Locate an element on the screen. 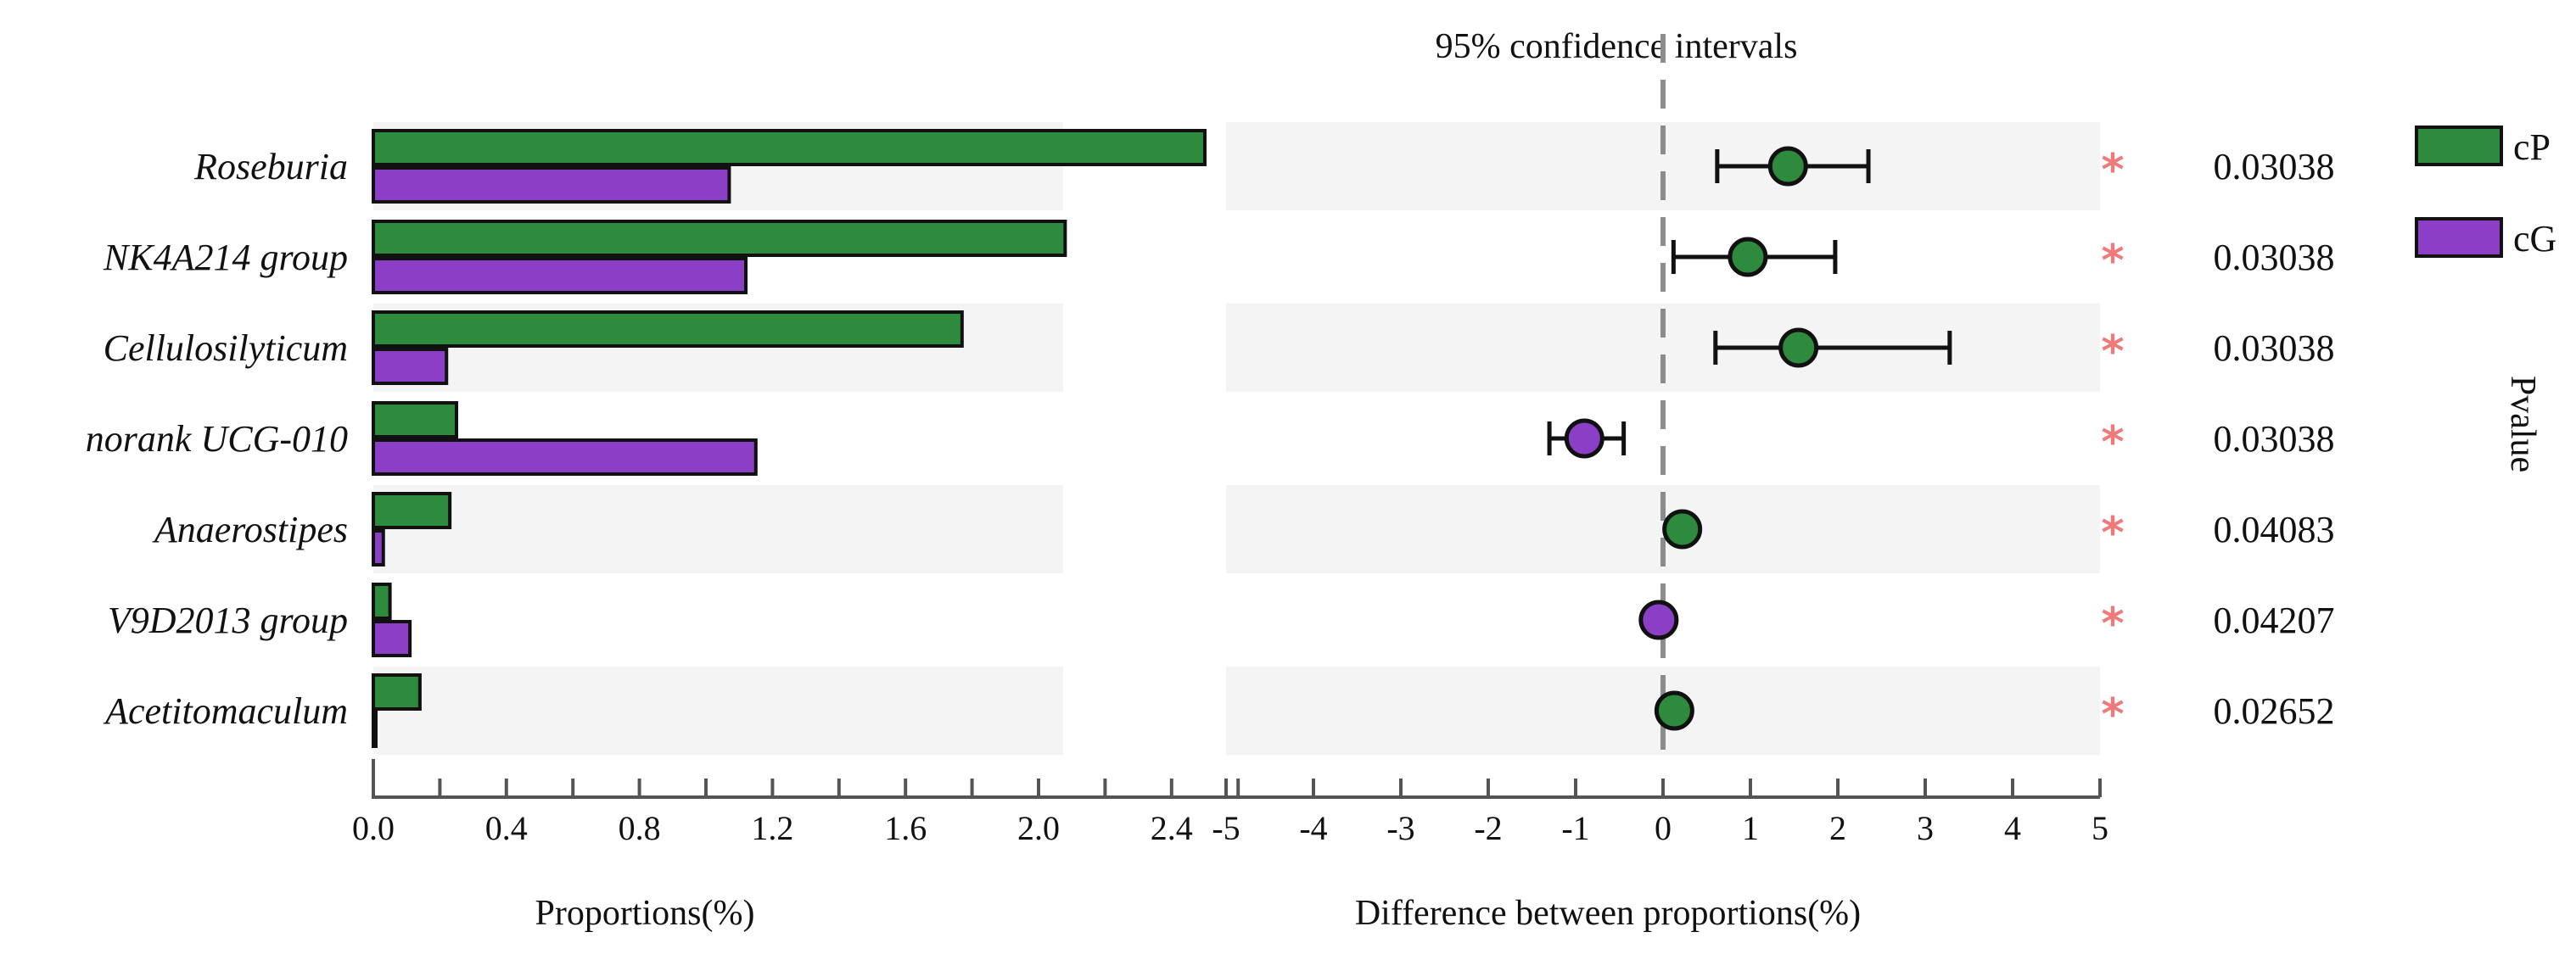 The width and height of the screenshot is (2576, 960). proportions-x-label: Proportions(%) is located at coordinates (645, 914).